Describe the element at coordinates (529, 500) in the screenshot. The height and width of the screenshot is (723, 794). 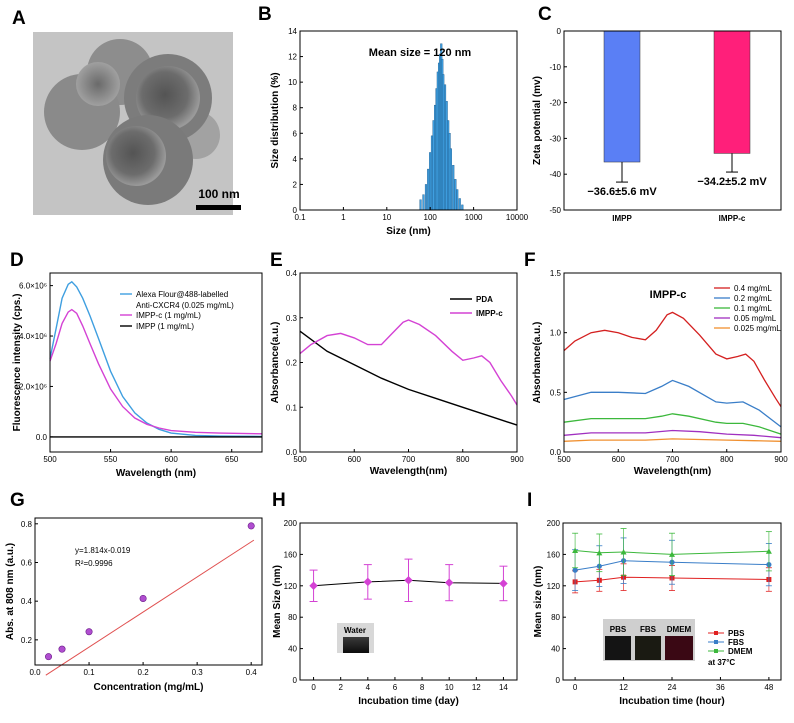
I see `panel-label-i: I` at that location.